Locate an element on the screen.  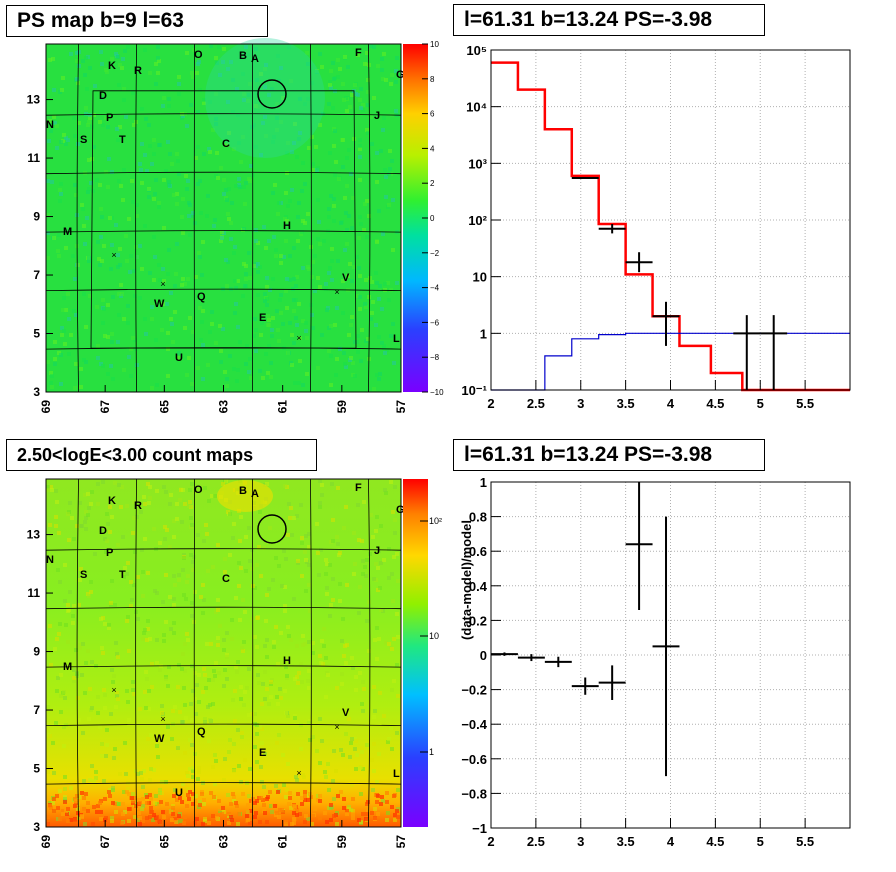
ps-map-title: PS map b=9 l=63 is located at coordinates (137, 21).